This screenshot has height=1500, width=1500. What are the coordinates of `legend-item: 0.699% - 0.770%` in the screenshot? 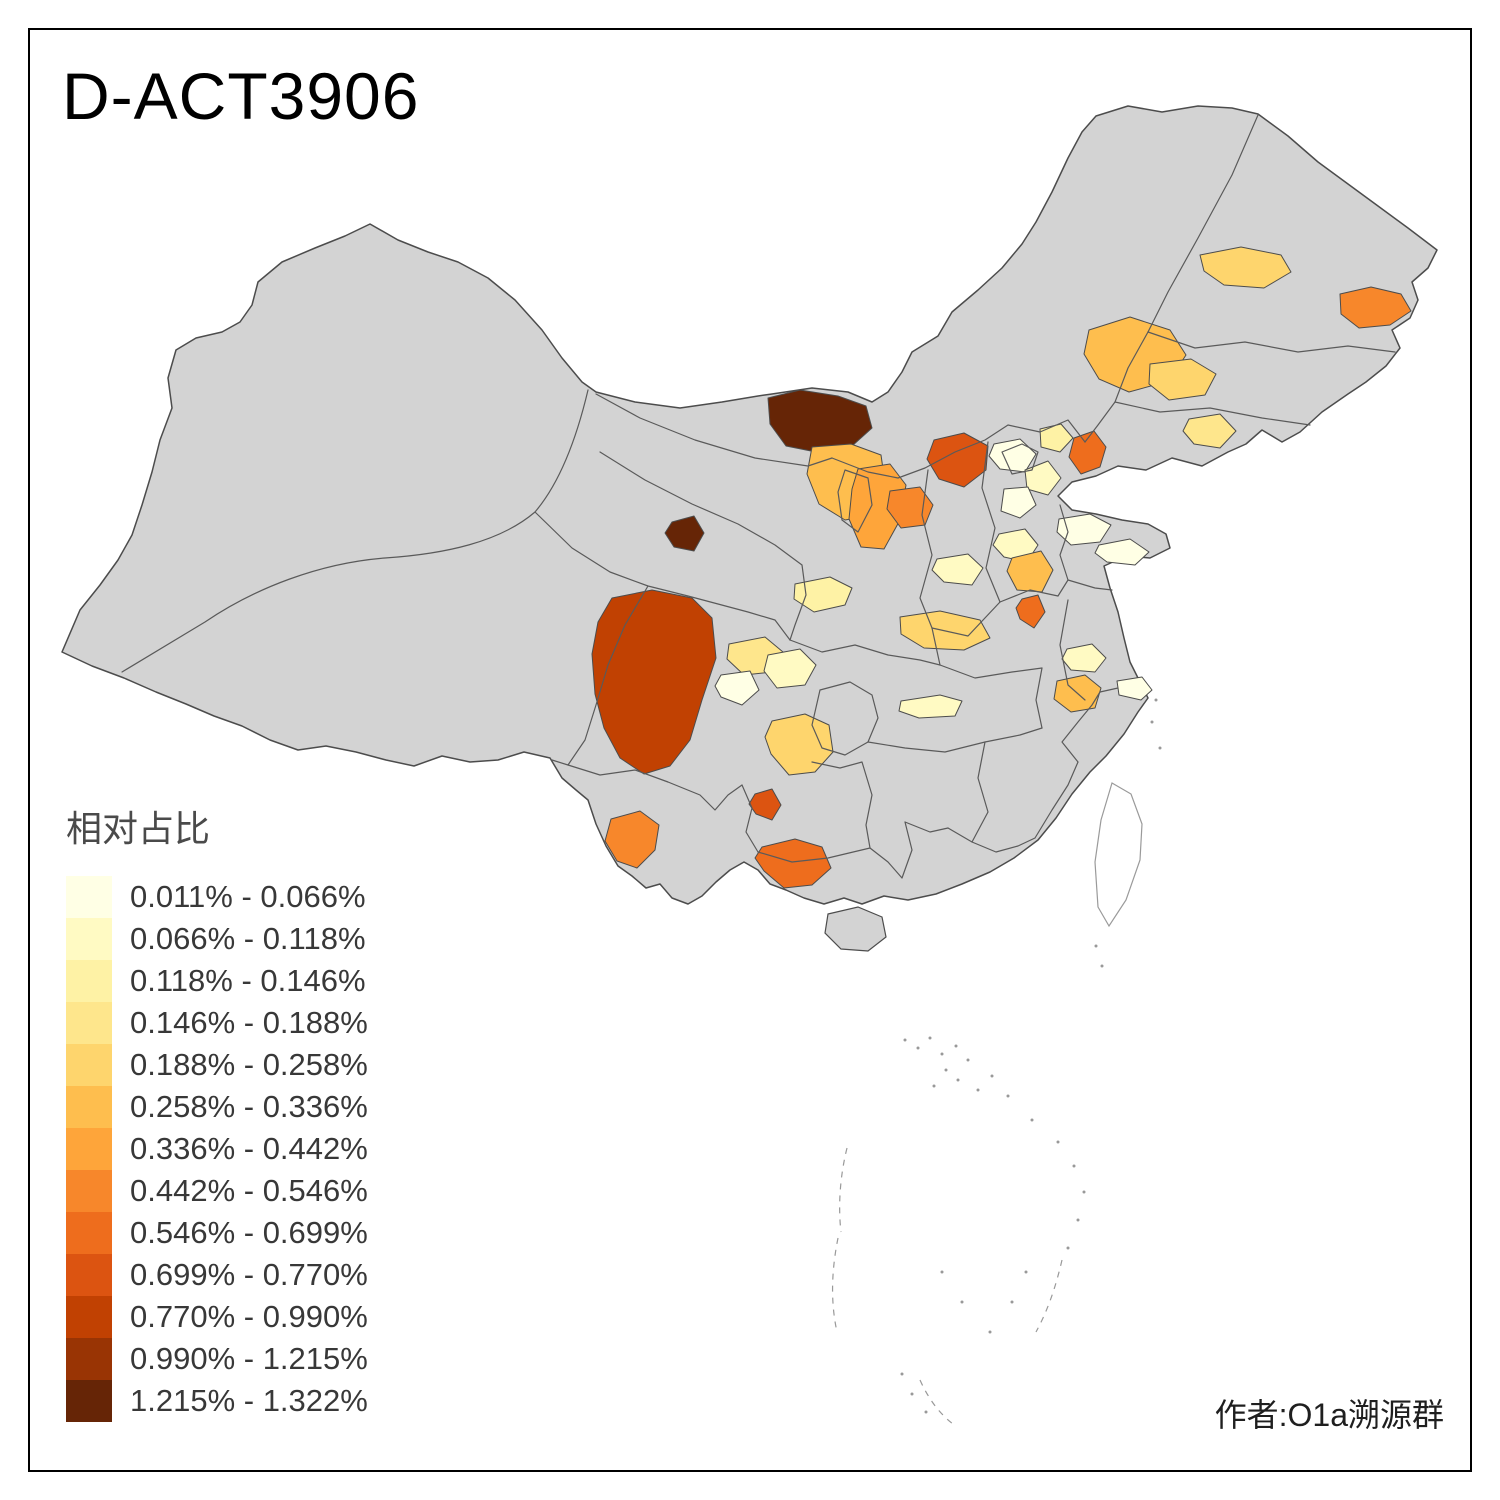 It's located at (217, 1275).